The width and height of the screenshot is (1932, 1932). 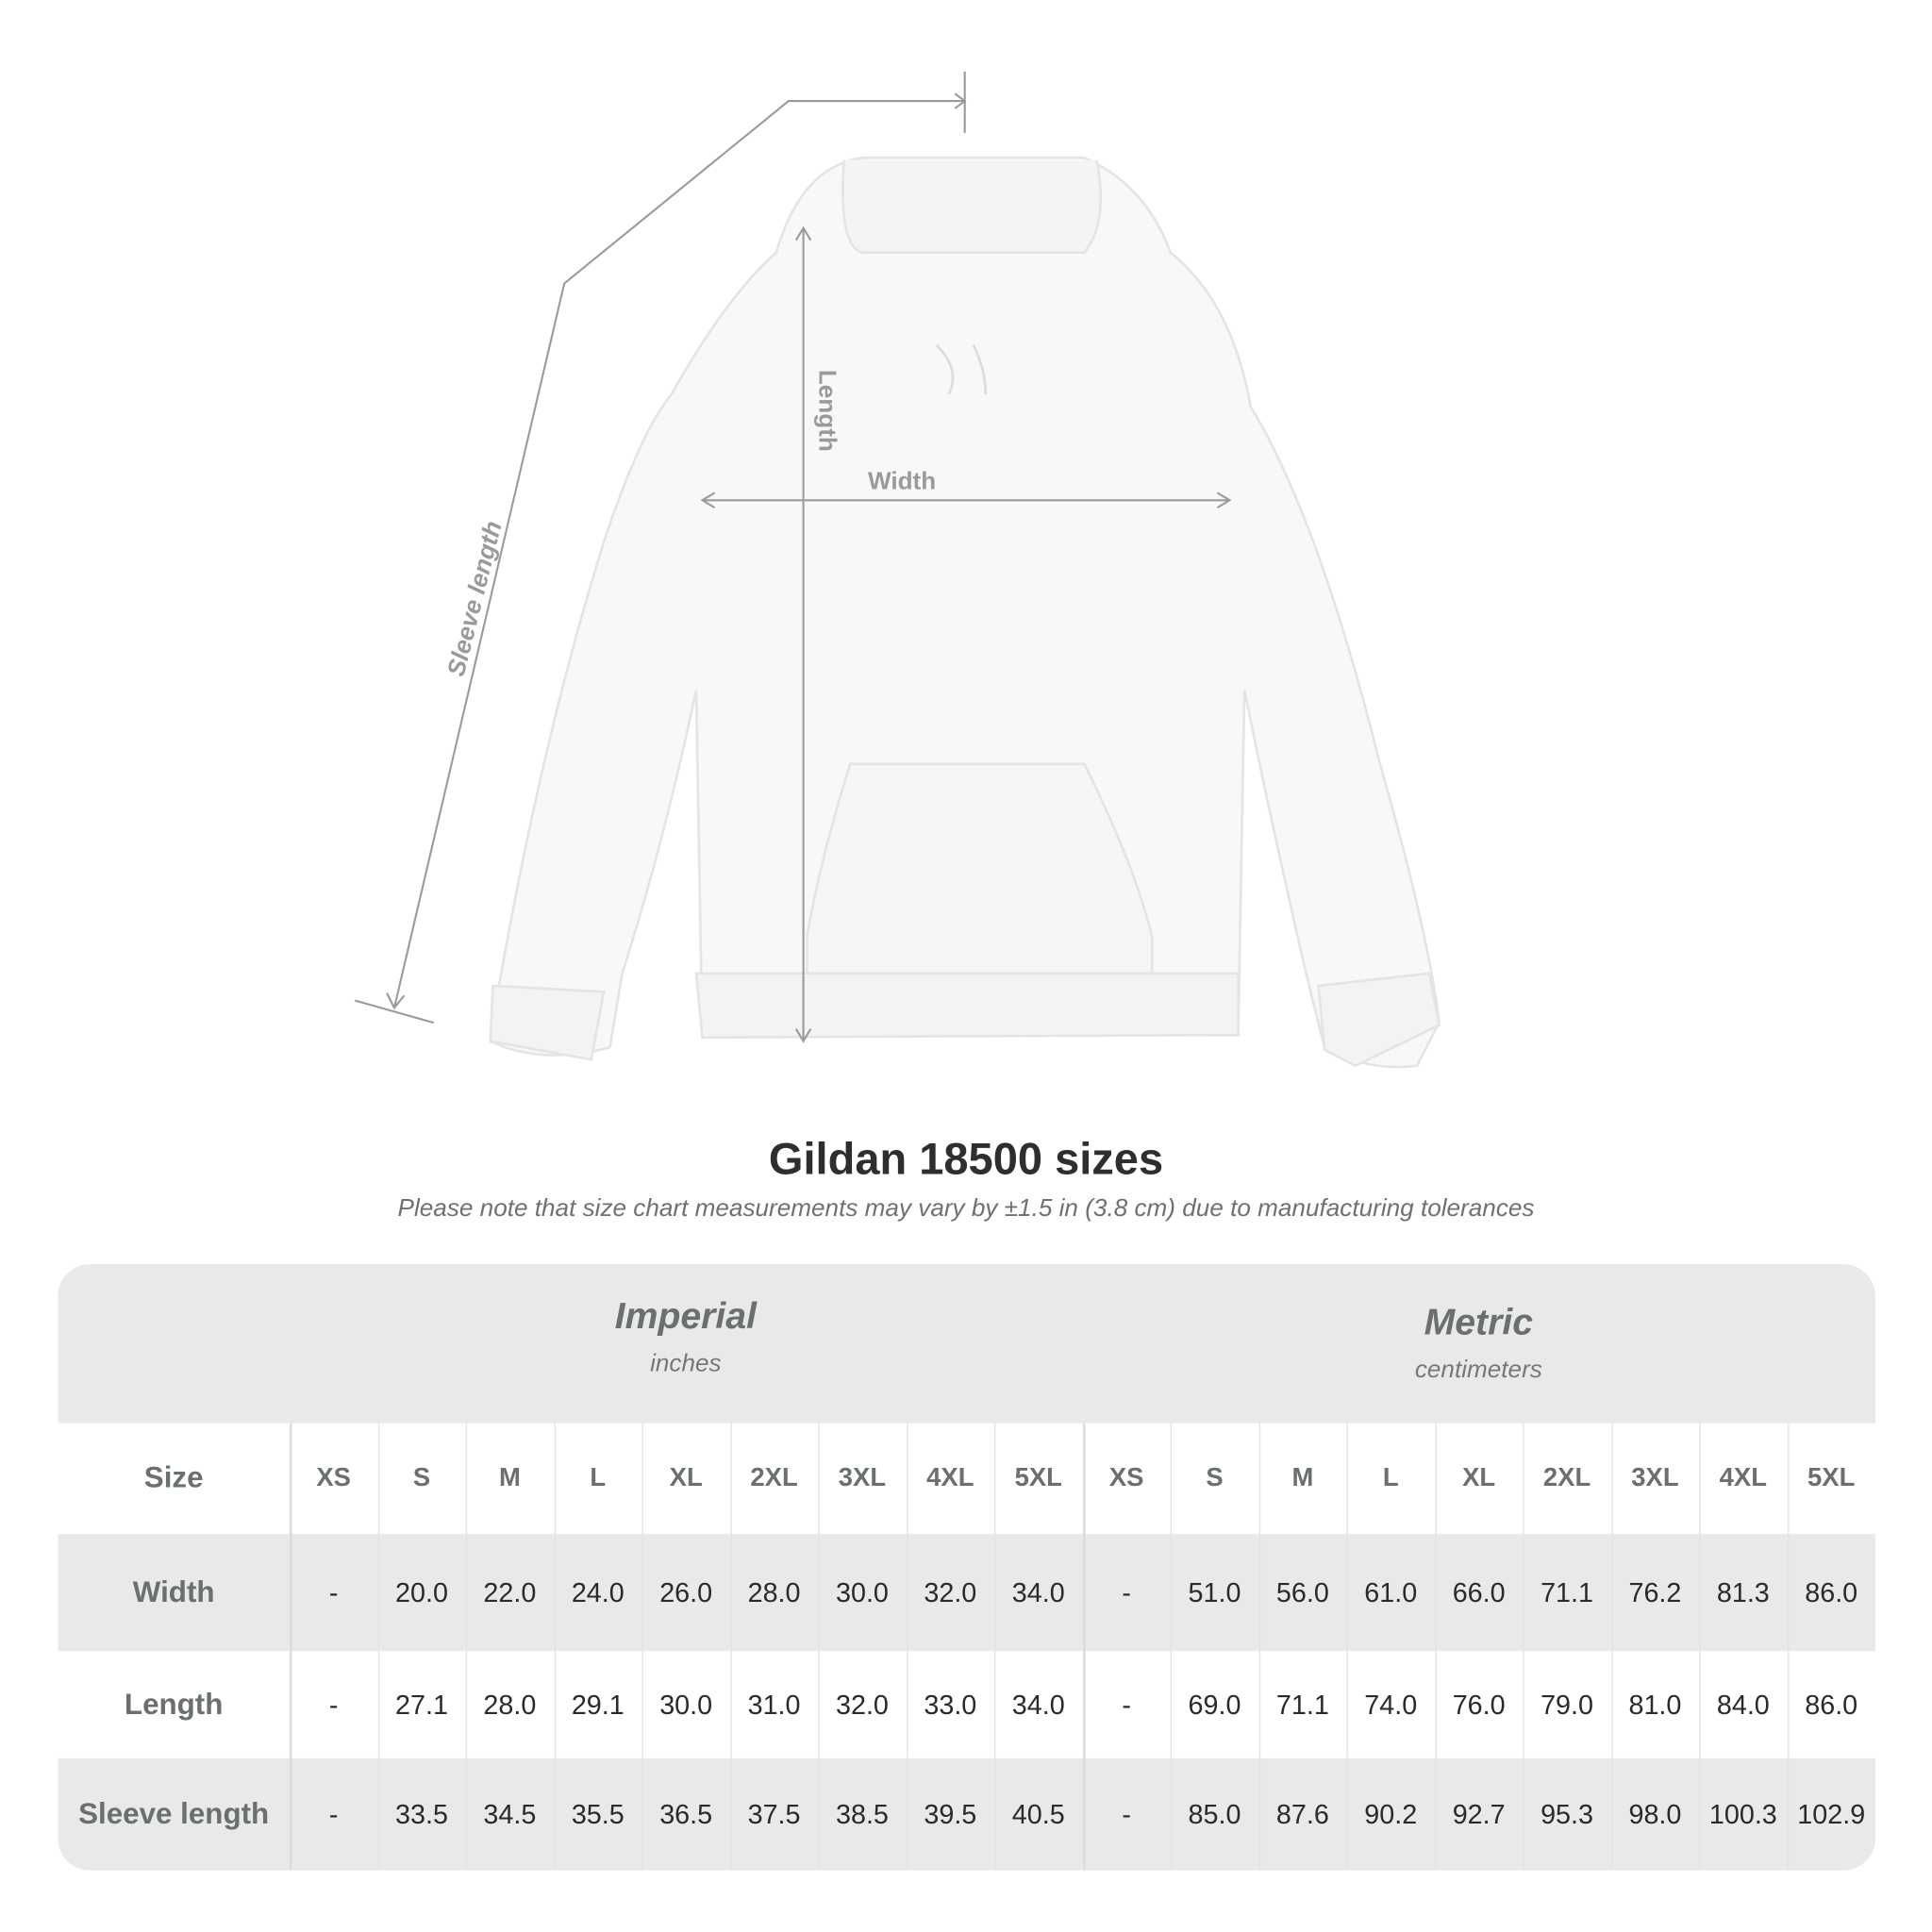 What do you see at coordinates (686, 1364) in the screenshot?
I see `imperial-unit: inches` at bounding box center [686, 1364].